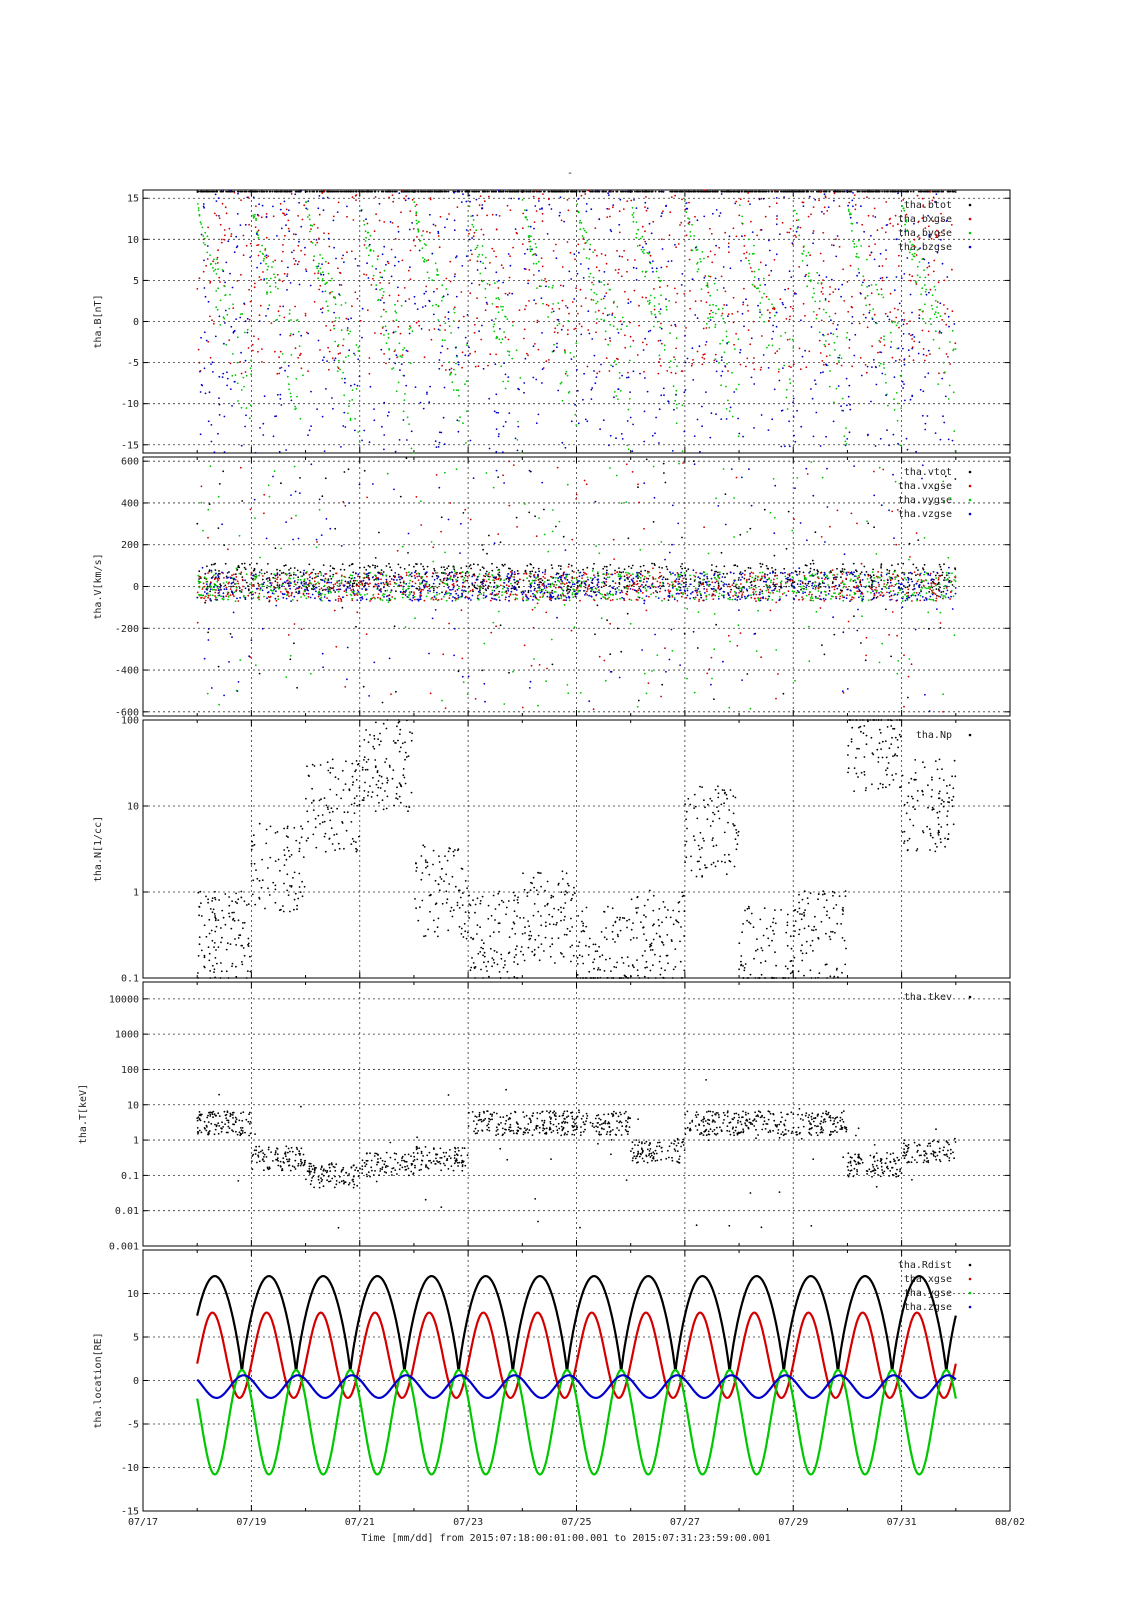 The width and height of the screenshot is (1131, 1600). I want to click on legend-label: tha.vygse, so click(925, 500).